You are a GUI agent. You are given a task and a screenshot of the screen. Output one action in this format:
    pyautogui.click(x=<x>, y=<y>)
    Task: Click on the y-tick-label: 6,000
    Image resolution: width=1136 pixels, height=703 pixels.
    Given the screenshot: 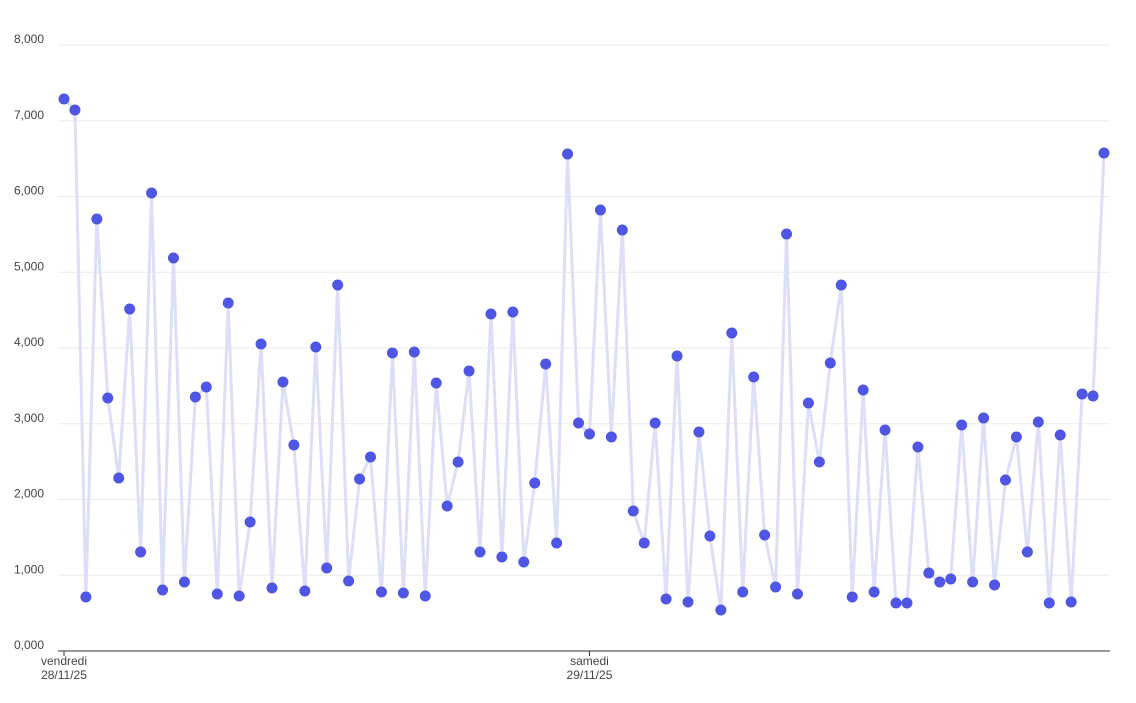 What is the action you would take?
    pyautogui.click(x=29, y=191)
    